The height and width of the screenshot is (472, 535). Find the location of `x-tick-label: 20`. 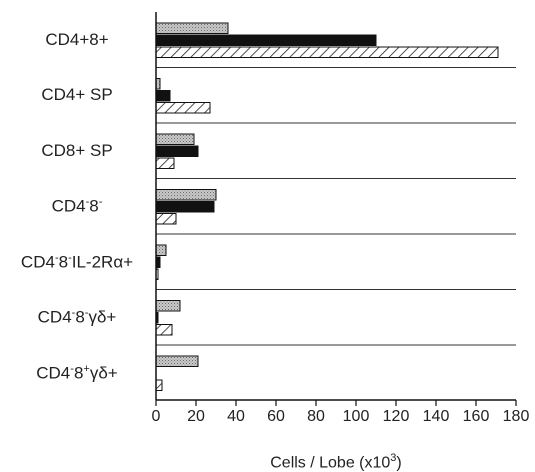

x-tick-label: 20 is located at coordinates (196, 416).